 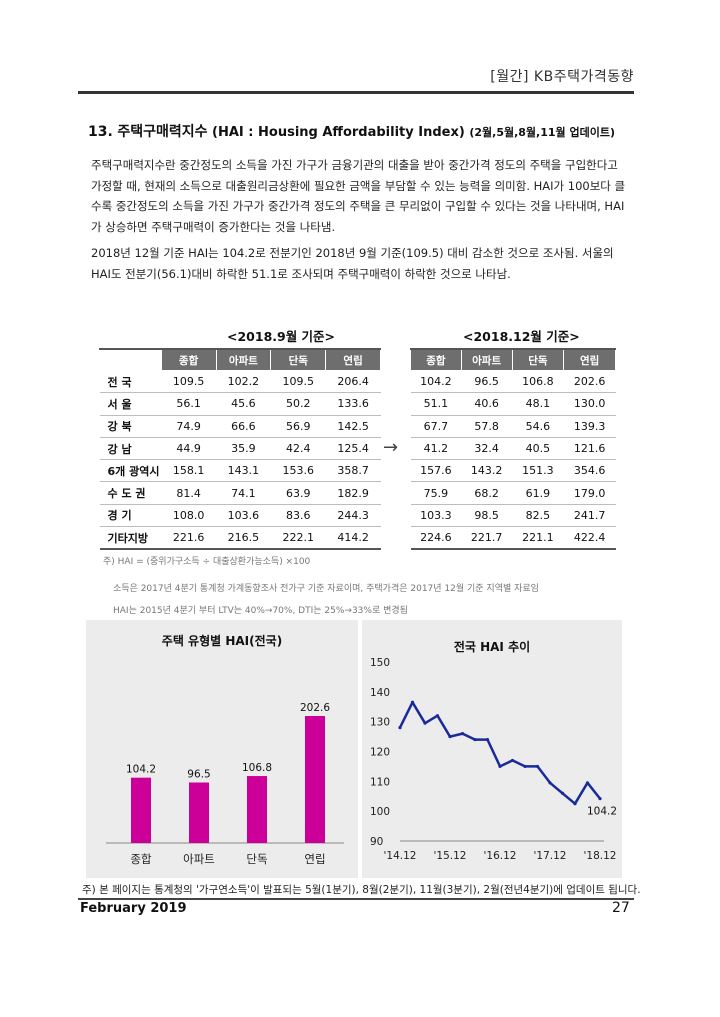 What do you see at coordinates (353, 471) in the screenshot?
I see `table-cell: 358.7` at bounding box center [353, 471].